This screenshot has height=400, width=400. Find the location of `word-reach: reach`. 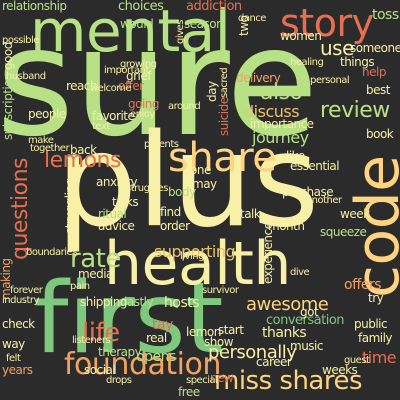

word-reach: reach is located at coordinates (82, 86).